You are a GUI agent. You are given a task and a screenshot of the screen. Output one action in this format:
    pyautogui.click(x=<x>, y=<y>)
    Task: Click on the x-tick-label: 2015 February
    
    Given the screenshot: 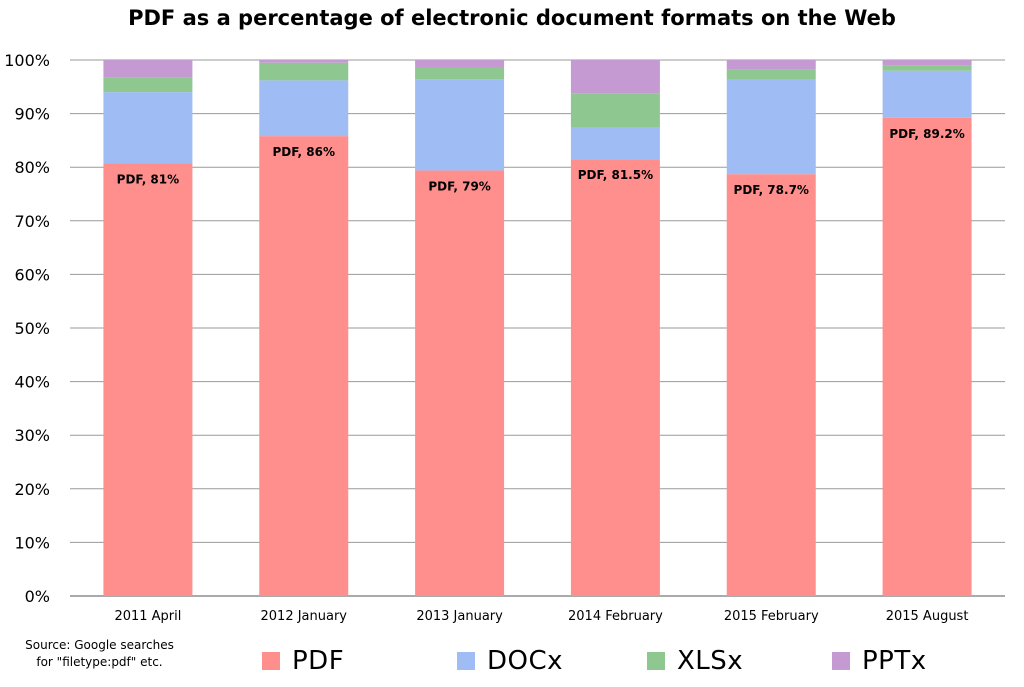 What is the action you would take?
    pyautogui.click(x=771, y=616)
    